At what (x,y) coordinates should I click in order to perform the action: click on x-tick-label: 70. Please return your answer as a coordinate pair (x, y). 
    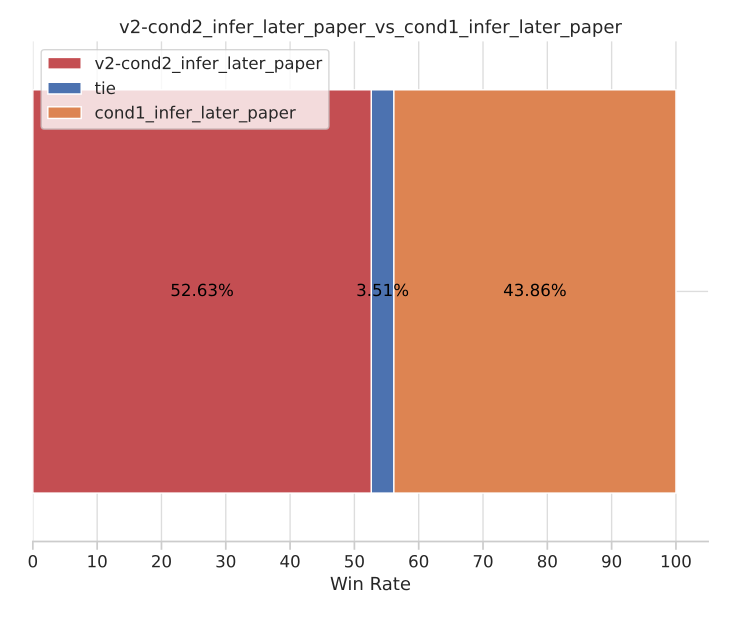
    Looking at the image, I should click on (483, 561).